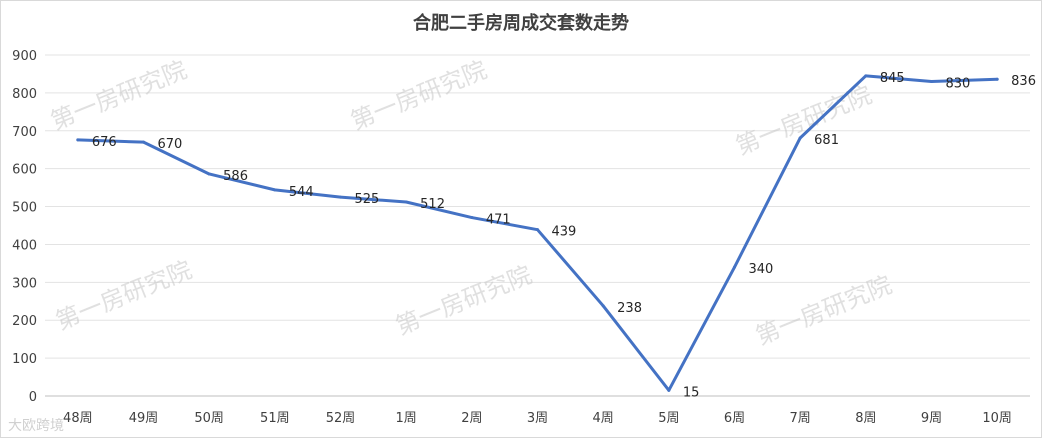  I want to click on x-tick-label: 8周, so click(865, 418).